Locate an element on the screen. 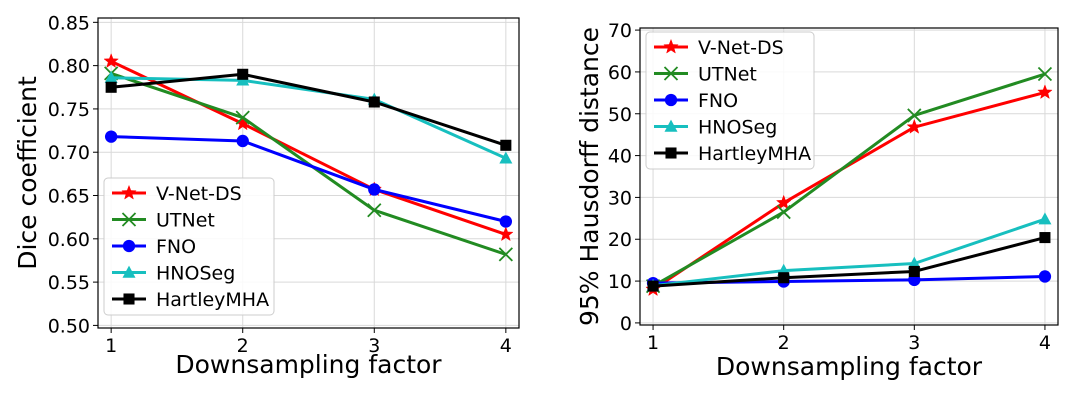  hd95-line-hnoseg is located at coordinates (849, 252).